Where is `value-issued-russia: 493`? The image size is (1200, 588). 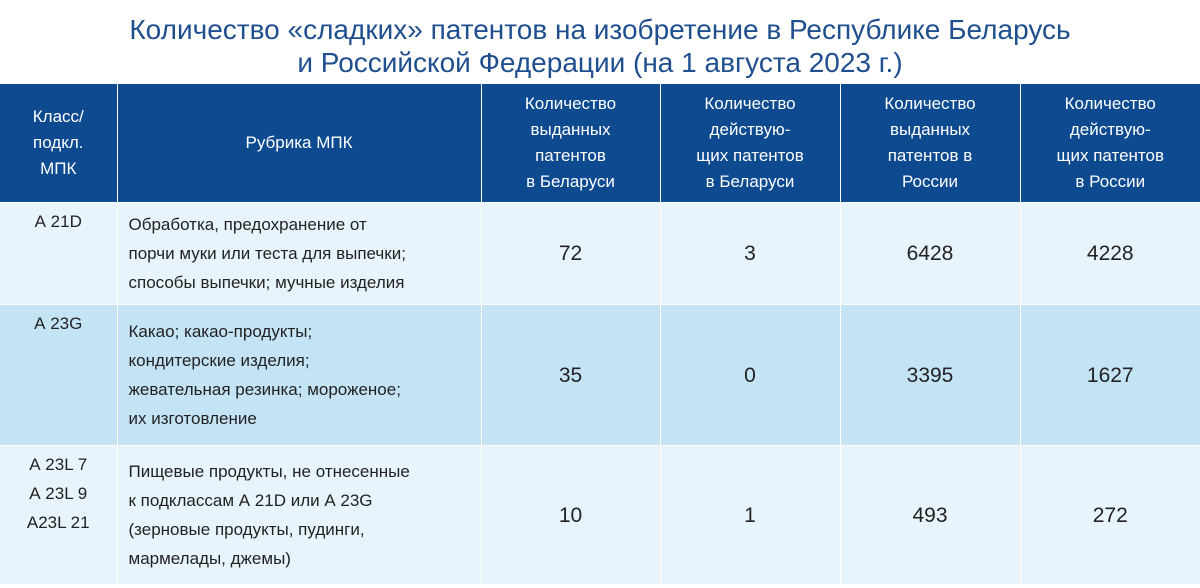
value-issued-russia: 493 is located at coordinates (929, 514).